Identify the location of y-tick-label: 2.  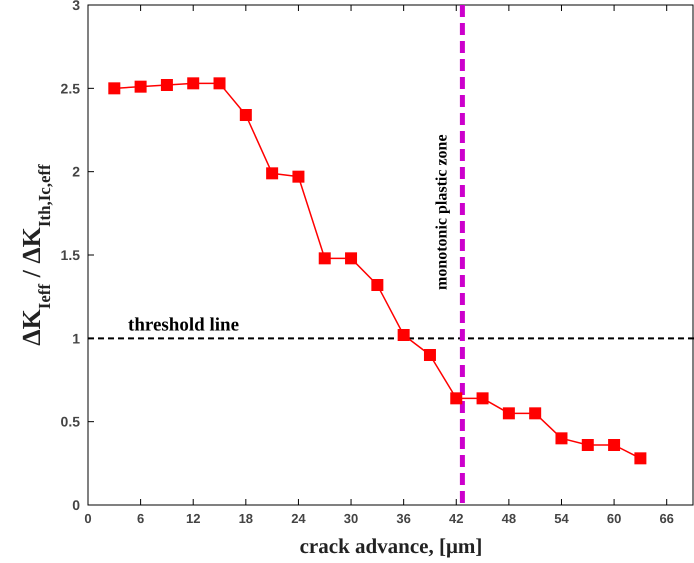
(76, 172).